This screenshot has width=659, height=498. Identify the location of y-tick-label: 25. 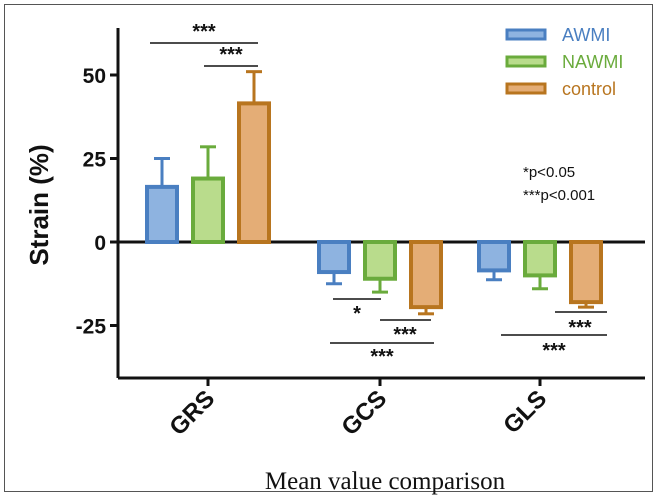
(95, 160).